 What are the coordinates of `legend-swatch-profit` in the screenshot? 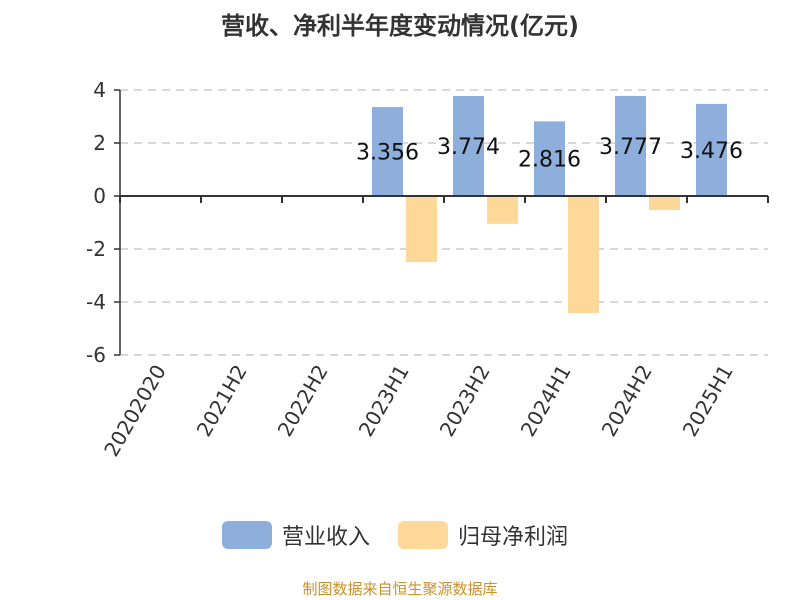 It's located at (423, 535).